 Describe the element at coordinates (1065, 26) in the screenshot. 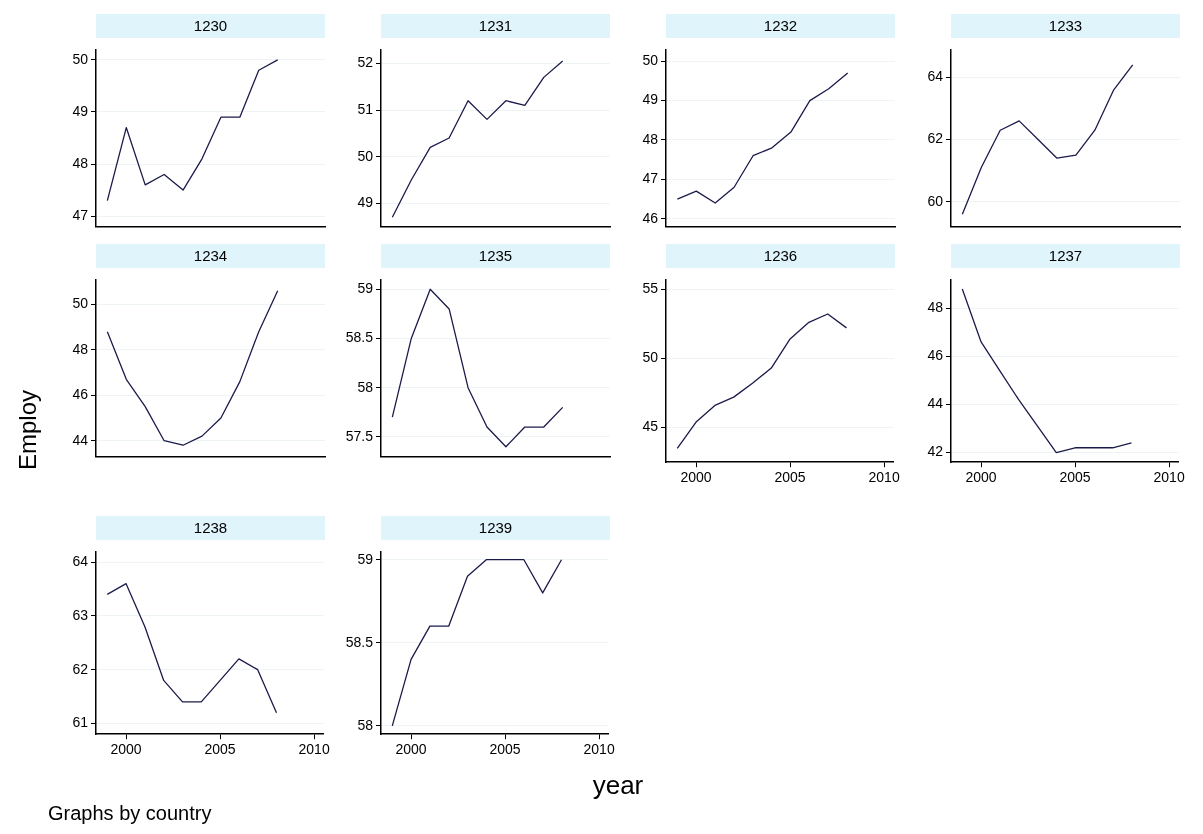

I see `chart-title: 1233` at that location.